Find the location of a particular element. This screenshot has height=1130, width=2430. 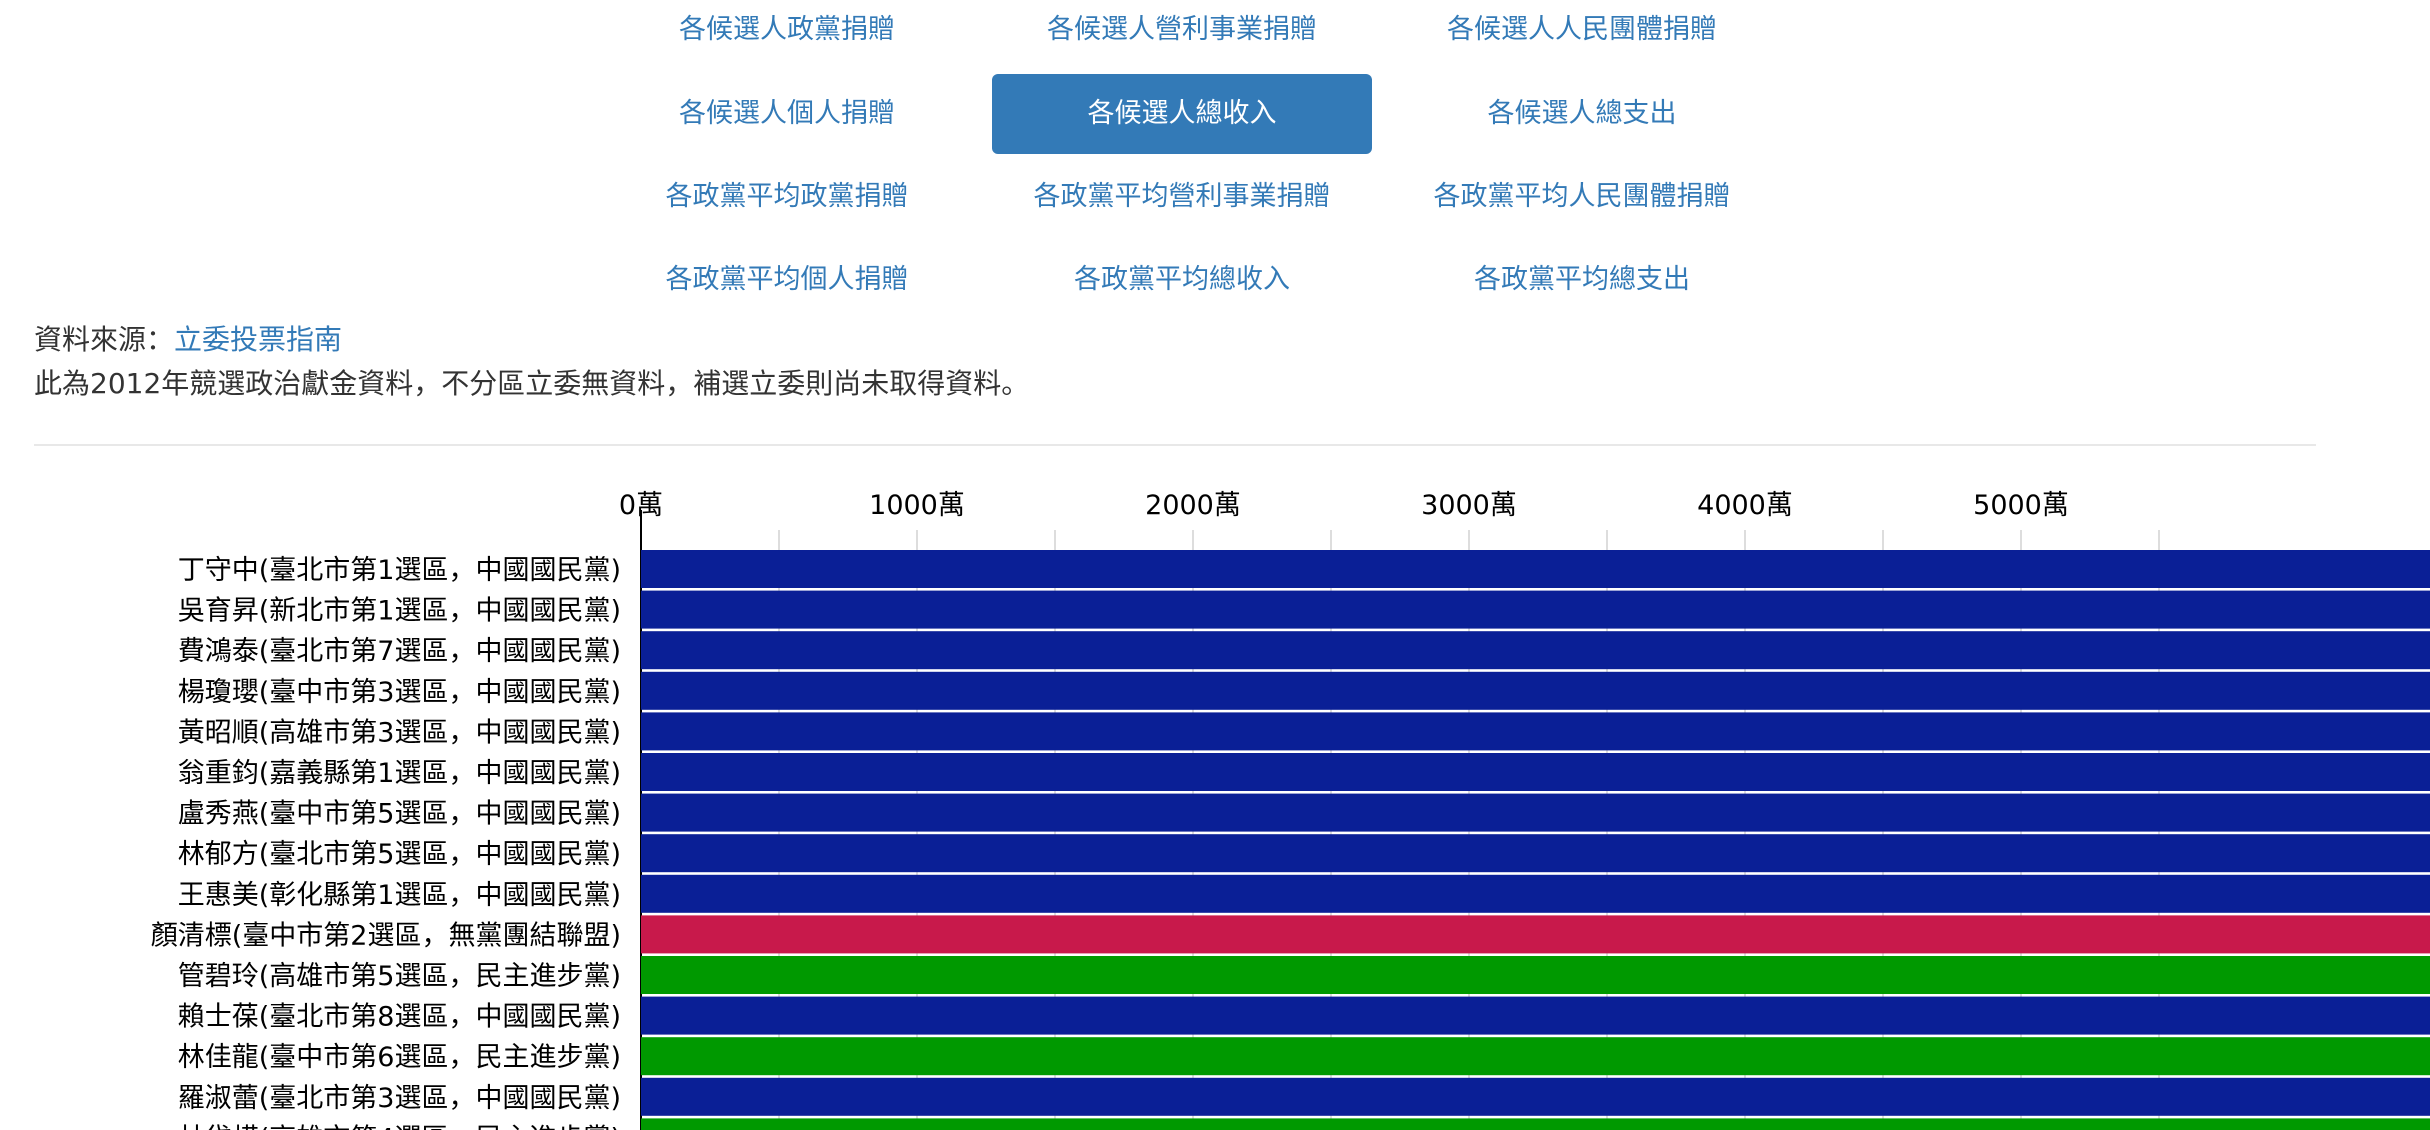

nav-button-3: 各候選人人民團體捐贈 is located at coordinates (1582, 29).